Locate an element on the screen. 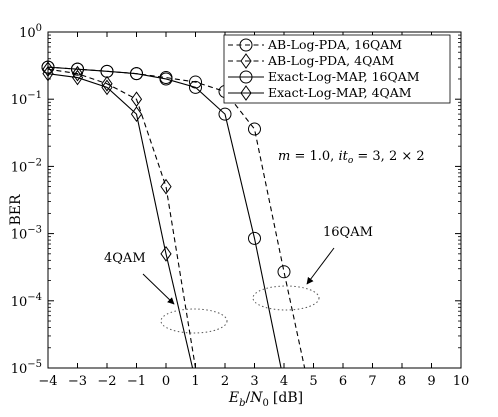  y-tick-label: 10⁻⁴ is located at coordinates (26, 301).